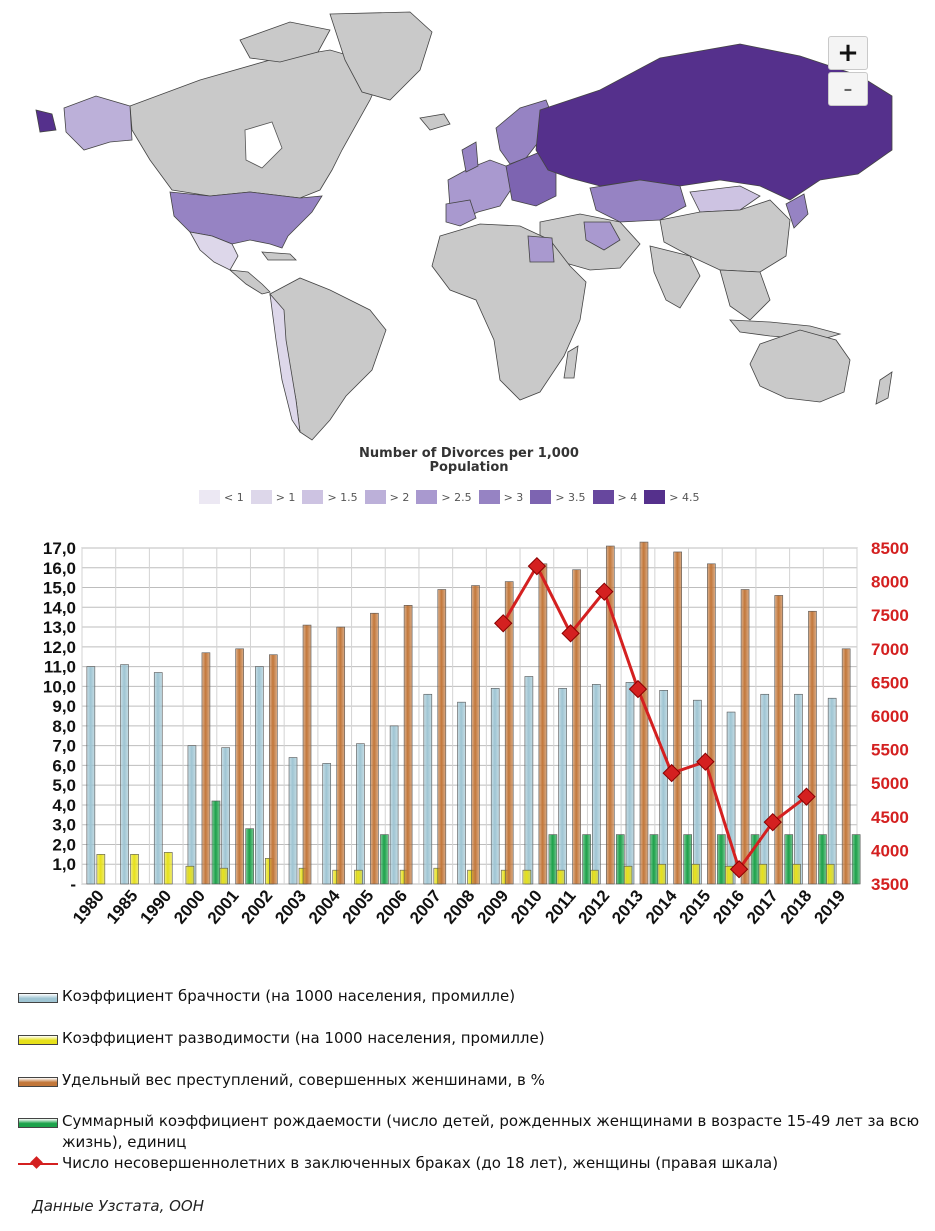 The height and width of the screenshot is (1231, 935). I want to click on map-alaska, so click(98, 123).